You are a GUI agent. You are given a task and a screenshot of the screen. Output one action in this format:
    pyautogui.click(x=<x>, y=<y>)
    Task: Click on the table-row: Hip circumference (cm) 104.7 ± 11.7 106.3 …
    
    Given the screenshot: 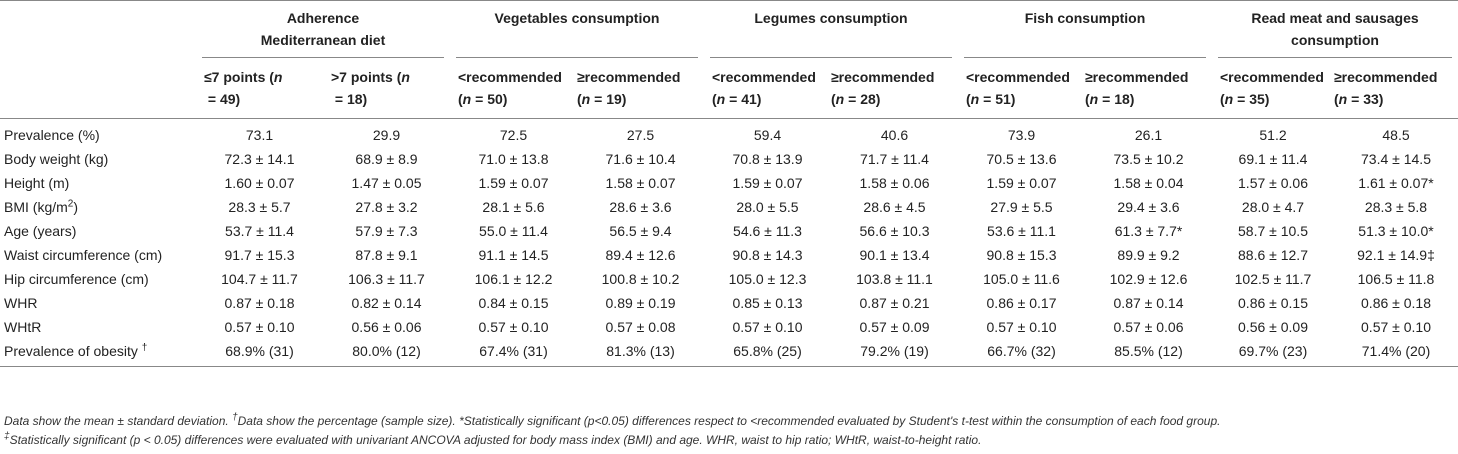 What is the action you would take?
    pyautogui.click(x=729, y=279)
    